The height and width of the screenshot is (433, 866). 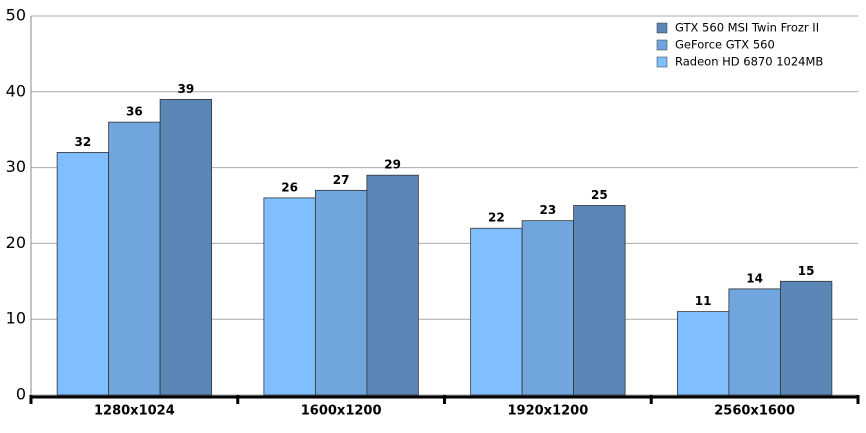 What do you see at coordinates (289, 187) in the screenshot?
I see `value-label: 26` at bounding box center [289, 187].